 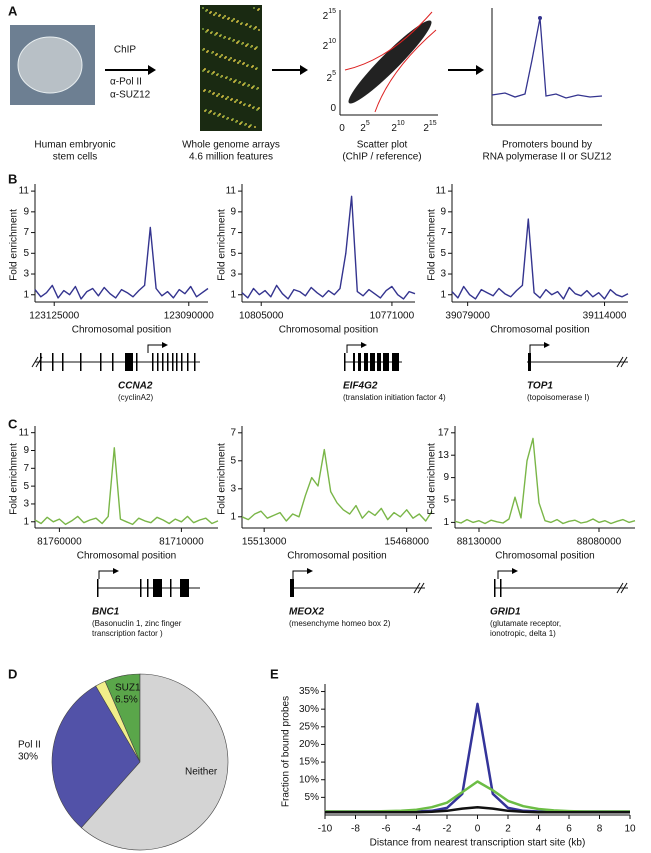 What do you see at coordinates (558, 397) in the screenshot?
I see `gene-description: (topoisomerase I)` at bounding box center [558, 397].